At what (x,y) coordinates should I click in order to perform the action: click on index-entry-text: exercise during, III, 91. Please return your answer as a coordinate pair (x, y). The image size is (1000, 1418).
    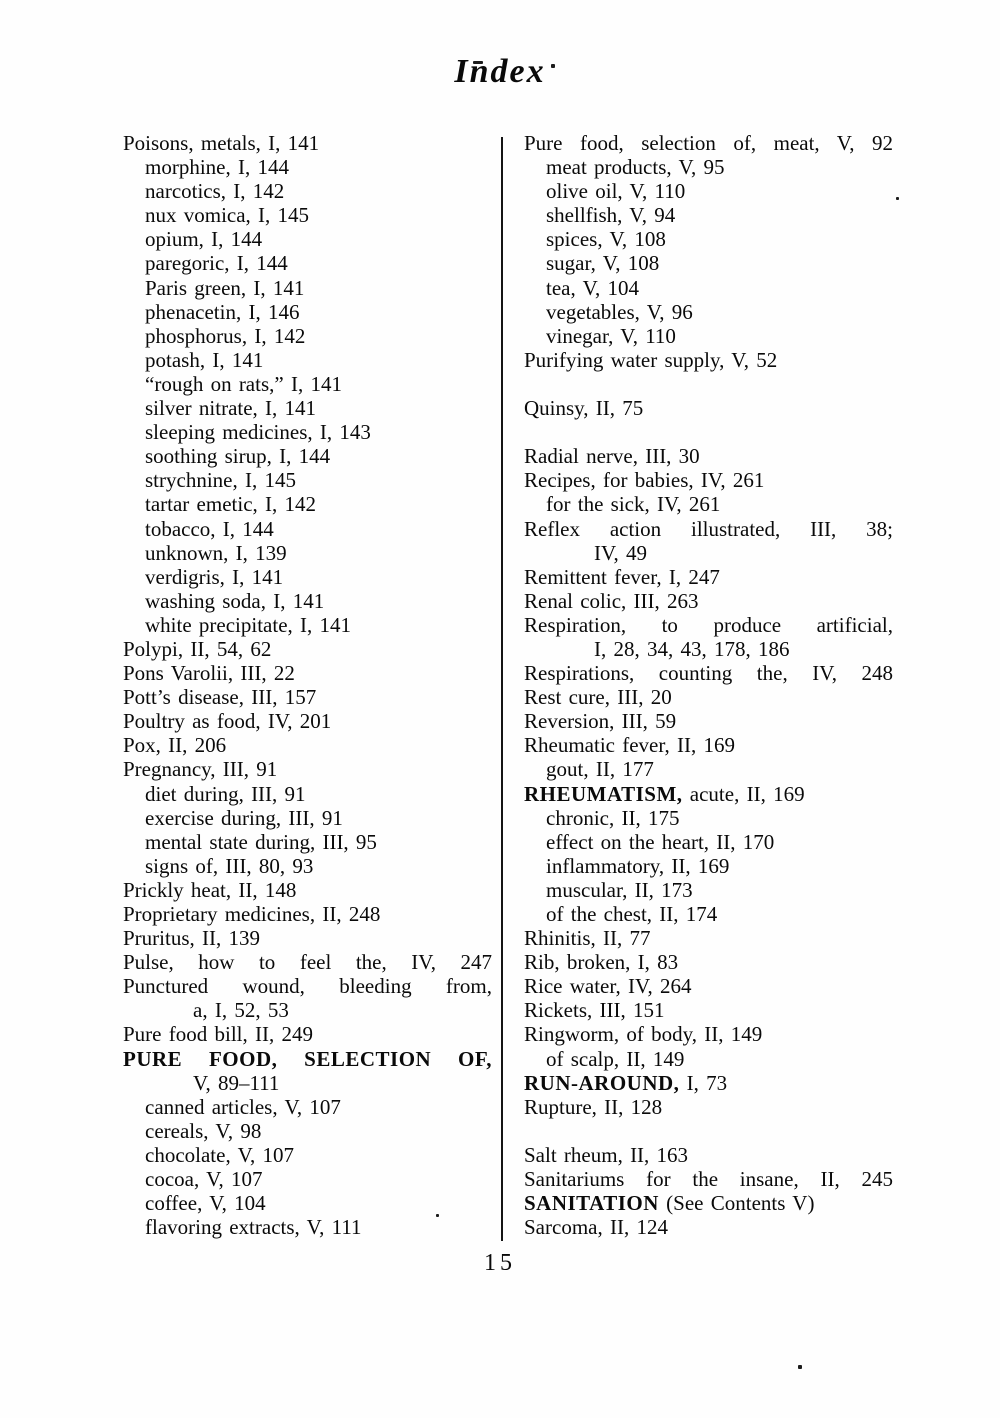
    Looking at the image, I should click on (244, 817).